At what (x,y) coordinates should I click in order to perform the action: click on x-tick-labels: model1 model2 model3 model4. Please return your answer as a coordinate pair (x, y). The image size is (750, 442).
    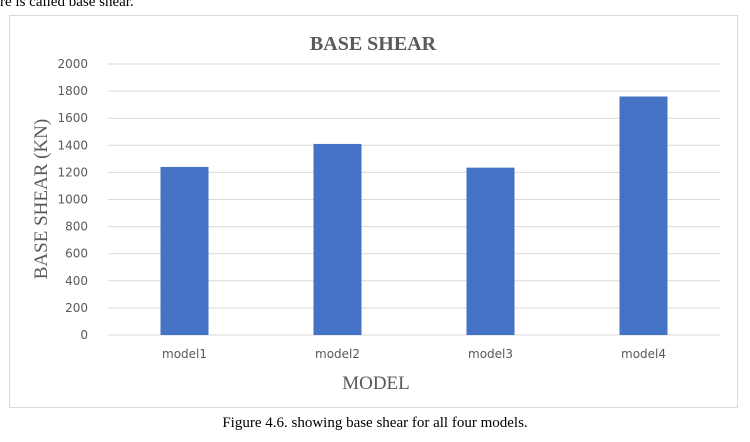
    Looking at the image, I should click on (414, 354).